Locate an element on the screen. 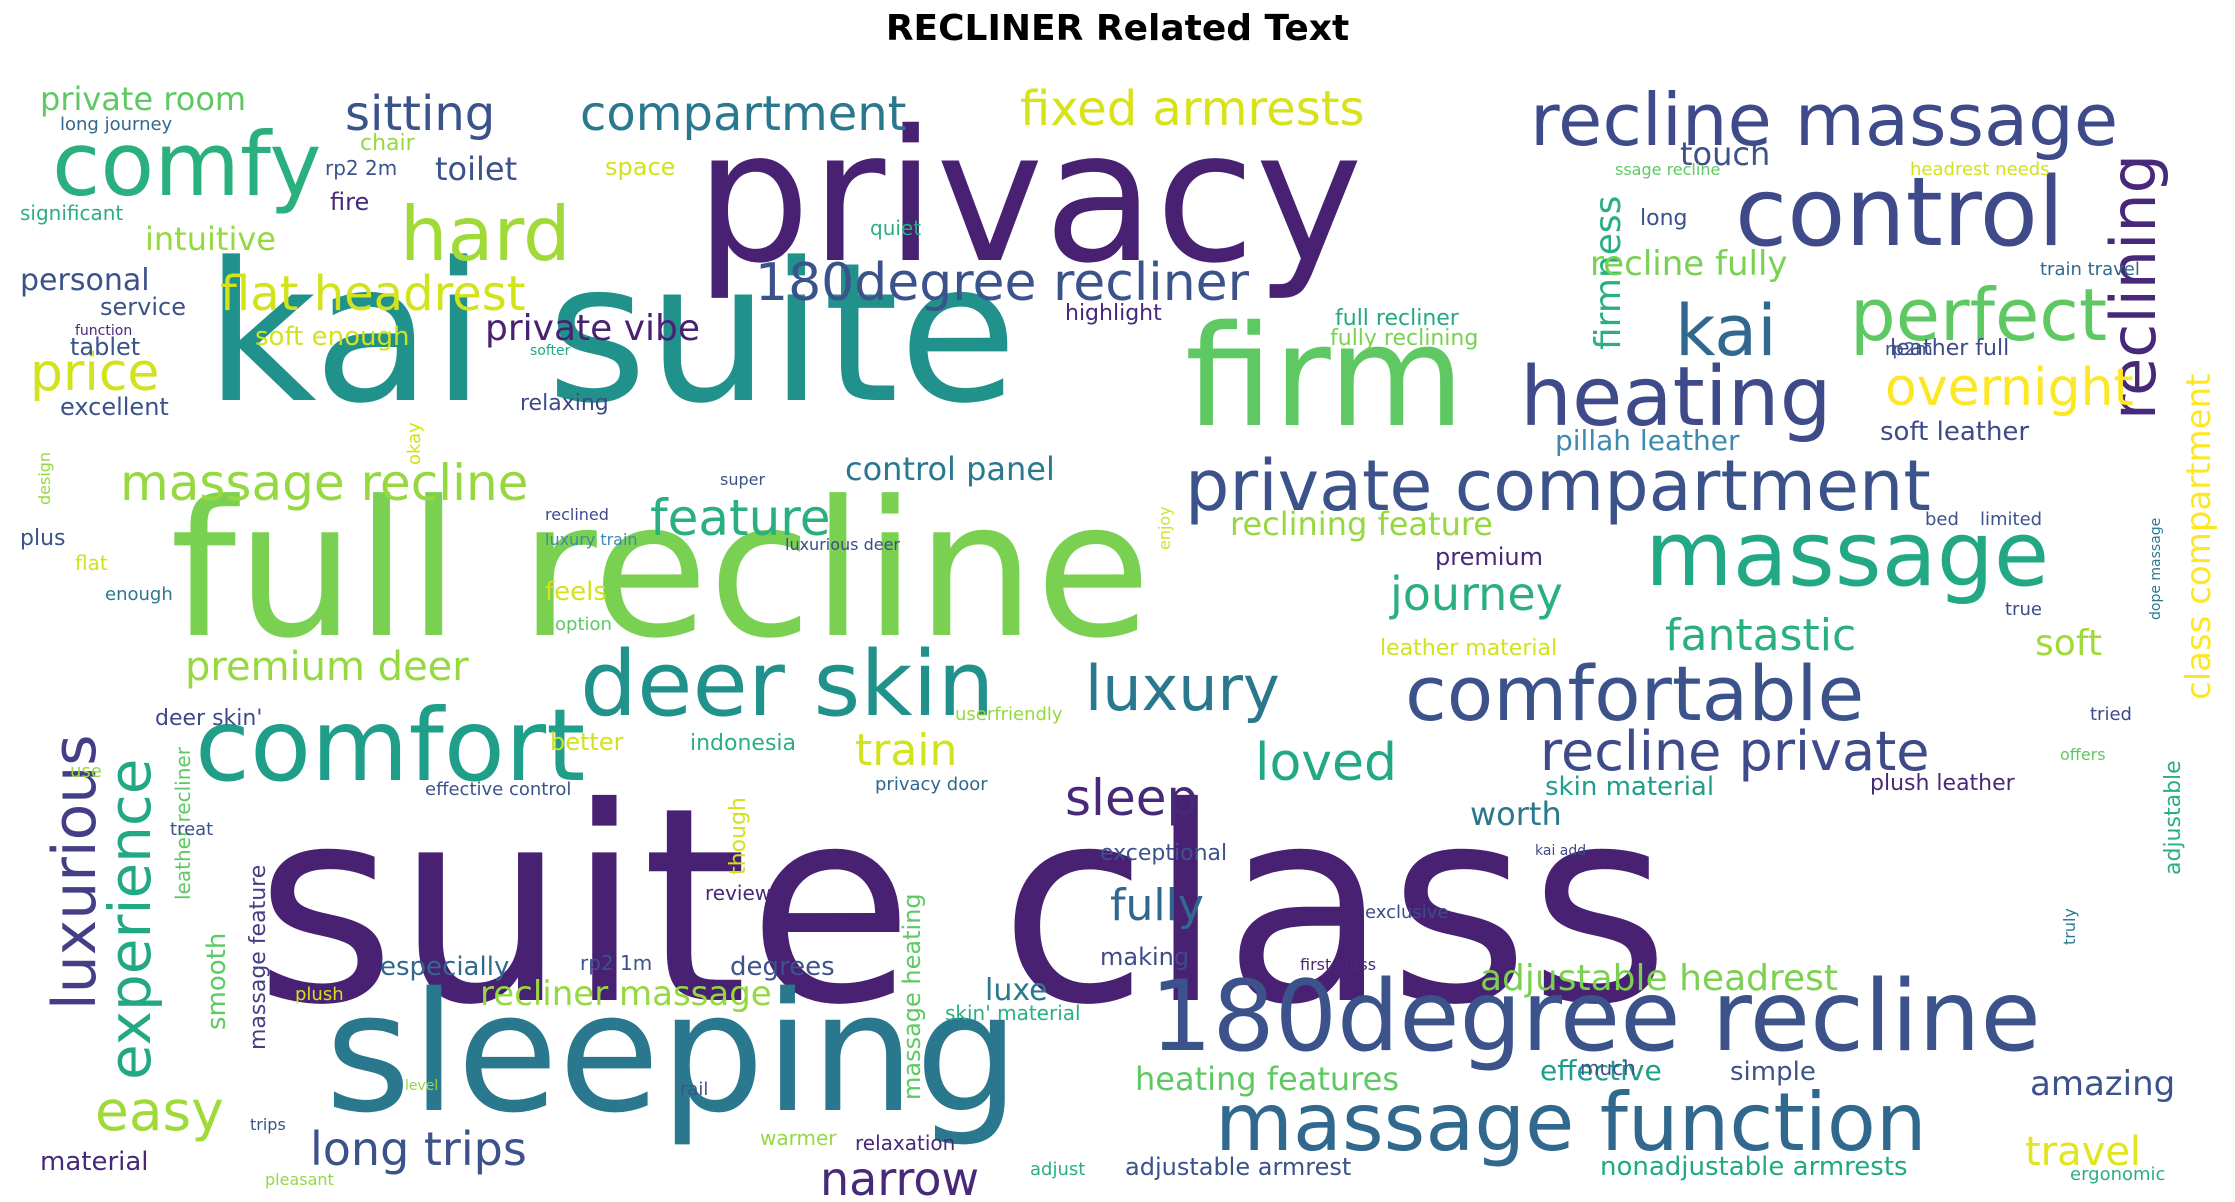 Image resolution: width=2235 pixels, height=1202 pixels. word-106: though is located at coordinates (738, 836).